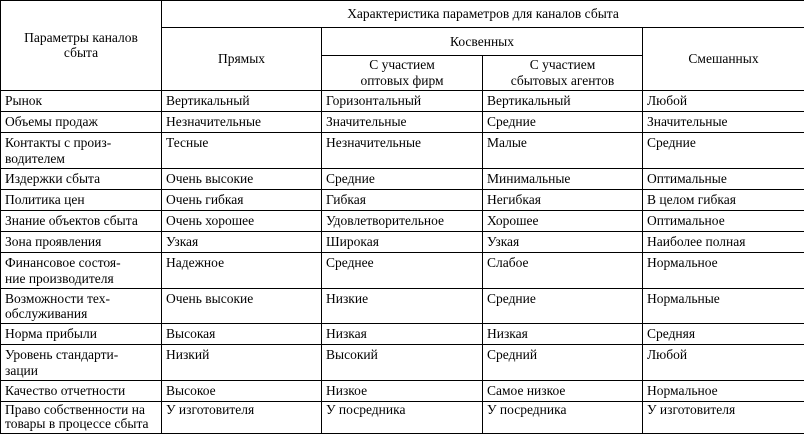  What do you see at coordinates (563, 150) in the screenshot?
I see `agents-cell: Малые` at bounding box center [563, 150].